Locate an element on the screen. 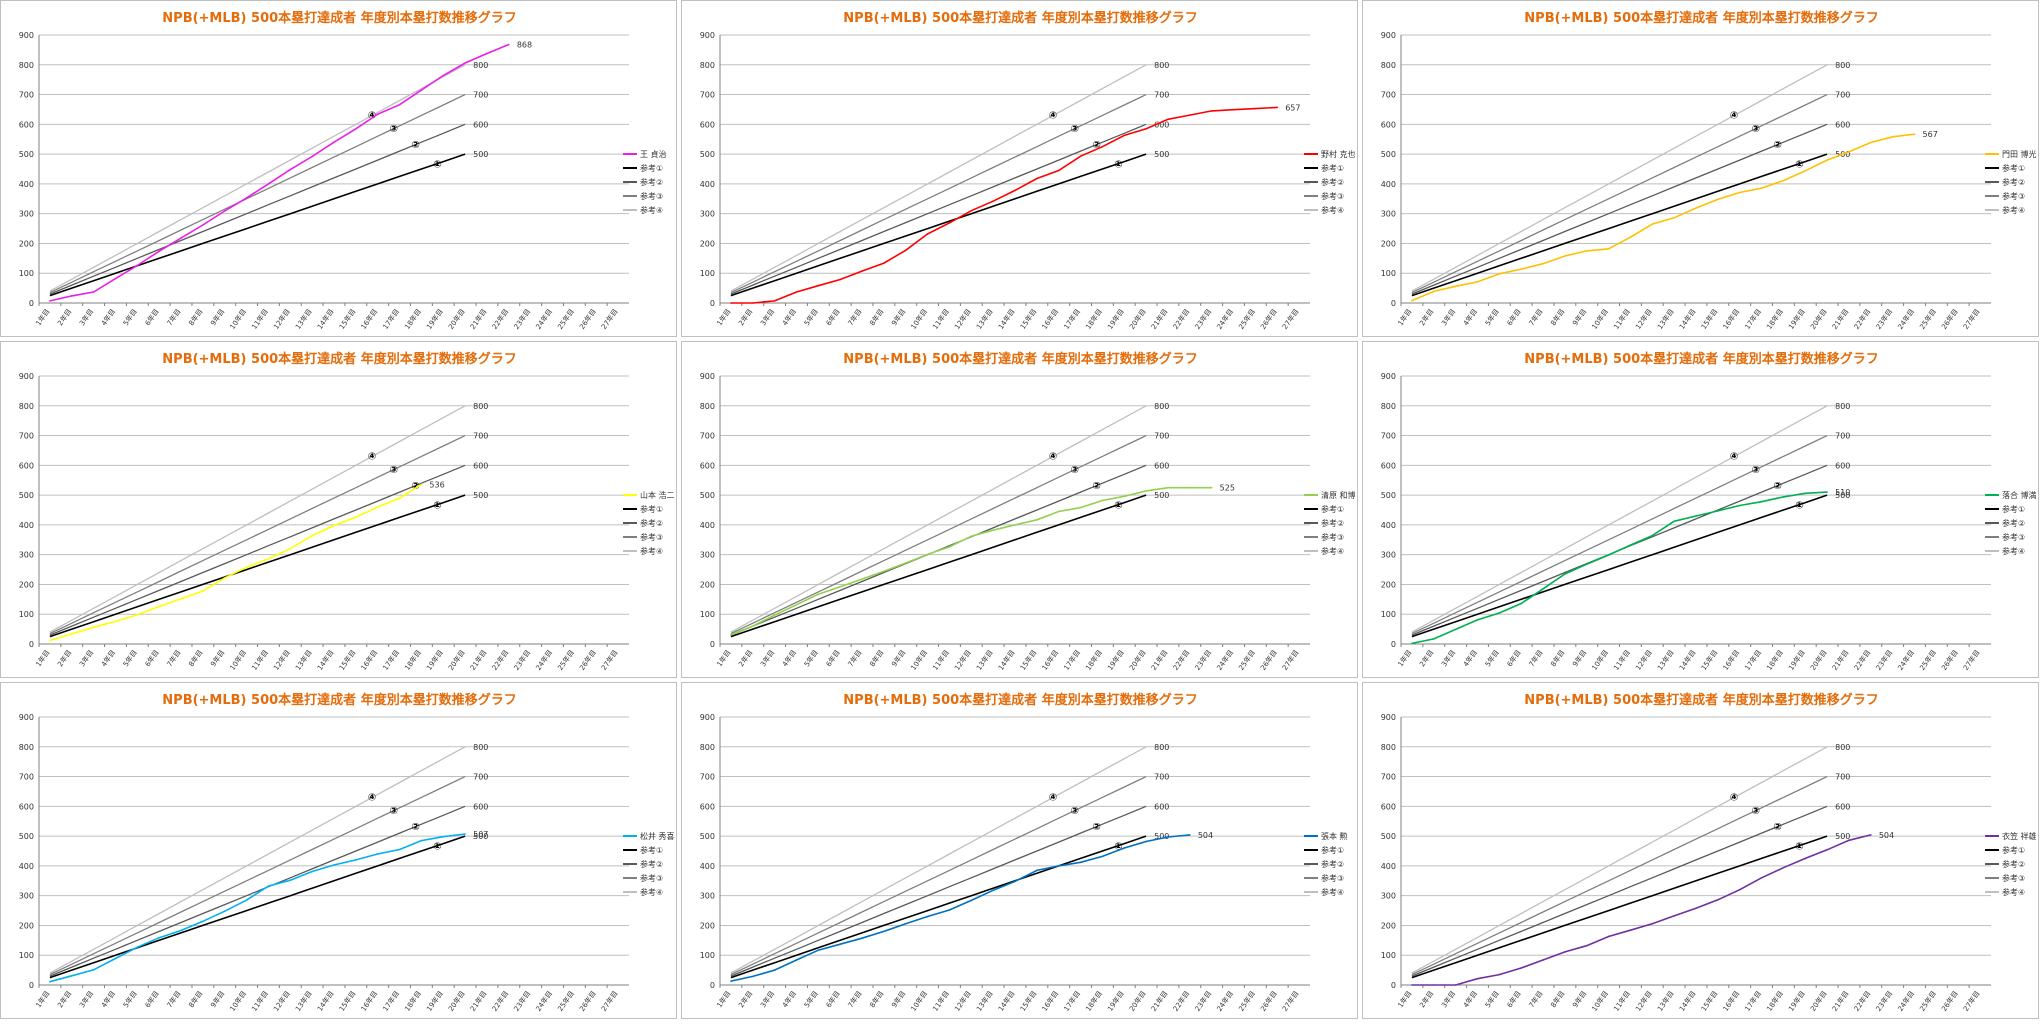 The image size is (2042, 1024). legend-item: 参考② is located at coordinates (2012, 864).